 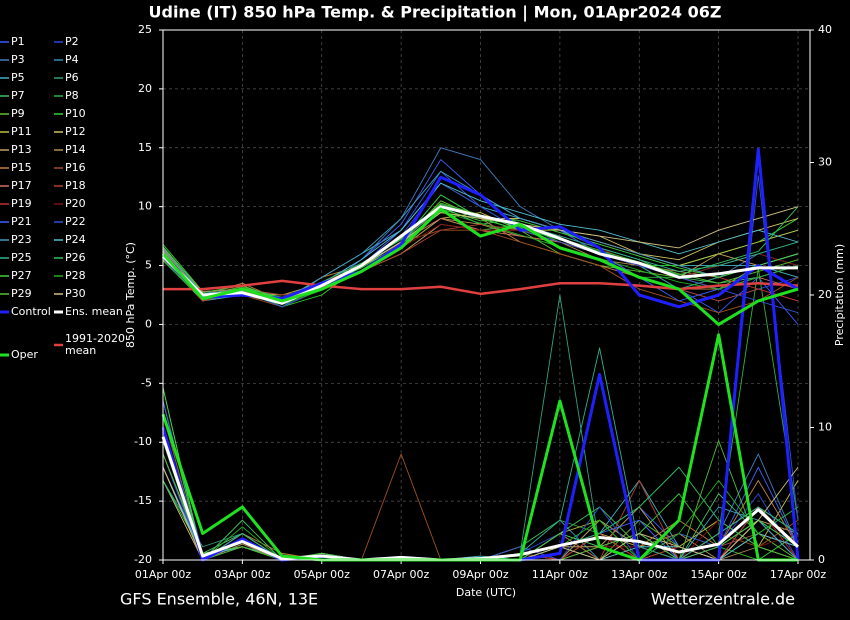 What do you see at coordinates (21, 149) in the screenshot?
I see `legend-label: P13` at bounding box center [21, 149].